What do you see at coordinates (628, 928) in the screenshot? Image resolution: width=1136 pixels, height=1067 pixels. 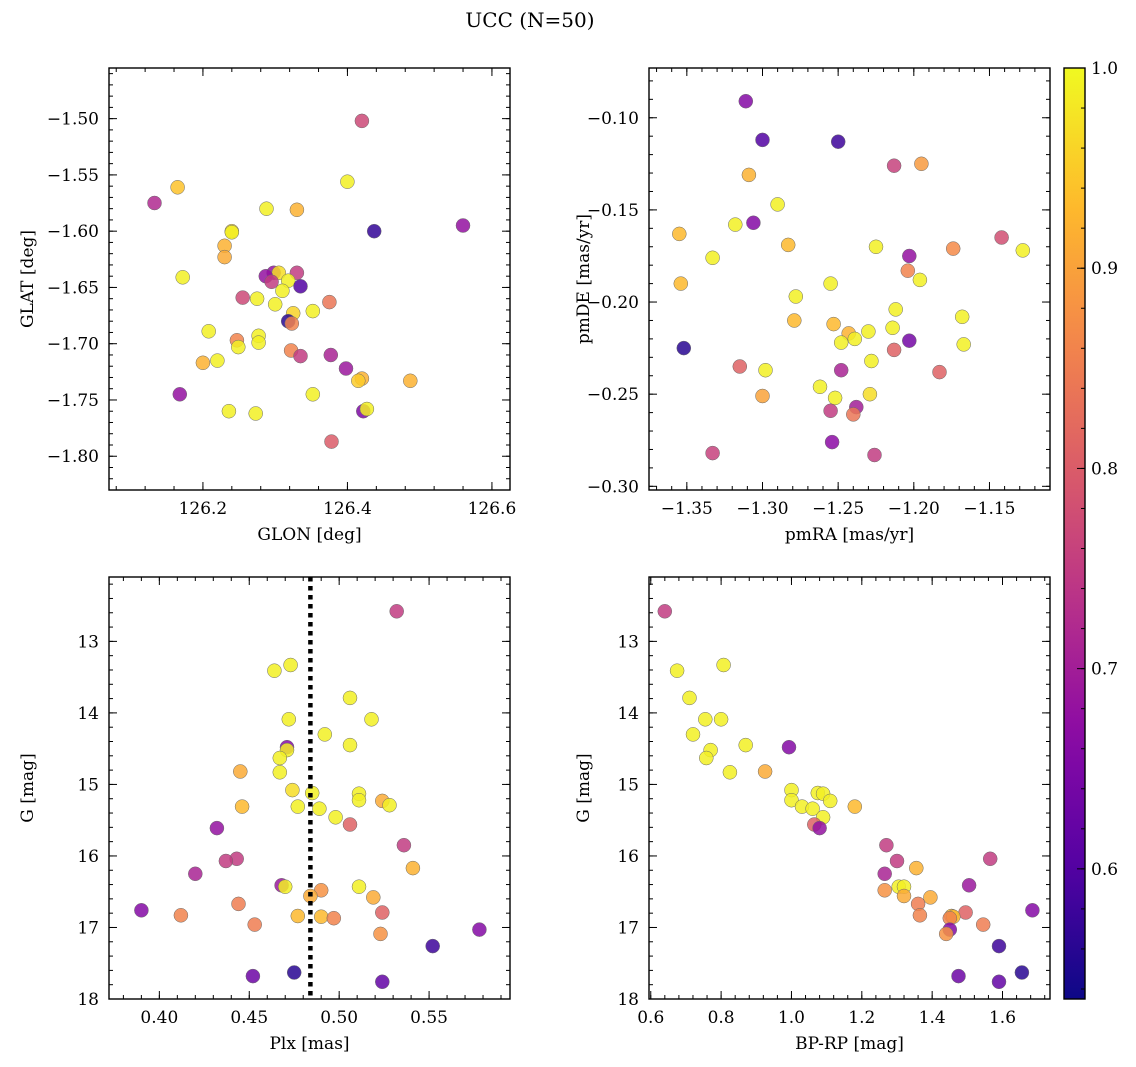 I see `y-tick-label: 17` at bounding box center [628, 928].